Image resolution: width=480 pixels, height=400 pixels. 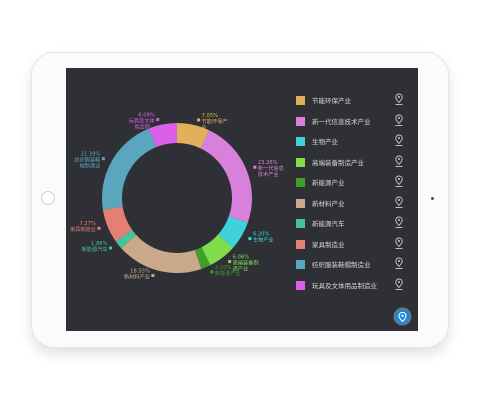 What do you see at coordinates (95, 247) in the screenshot?
I see `slice-label: 1.86%新能源汽车` at bounding box center [95, 247].